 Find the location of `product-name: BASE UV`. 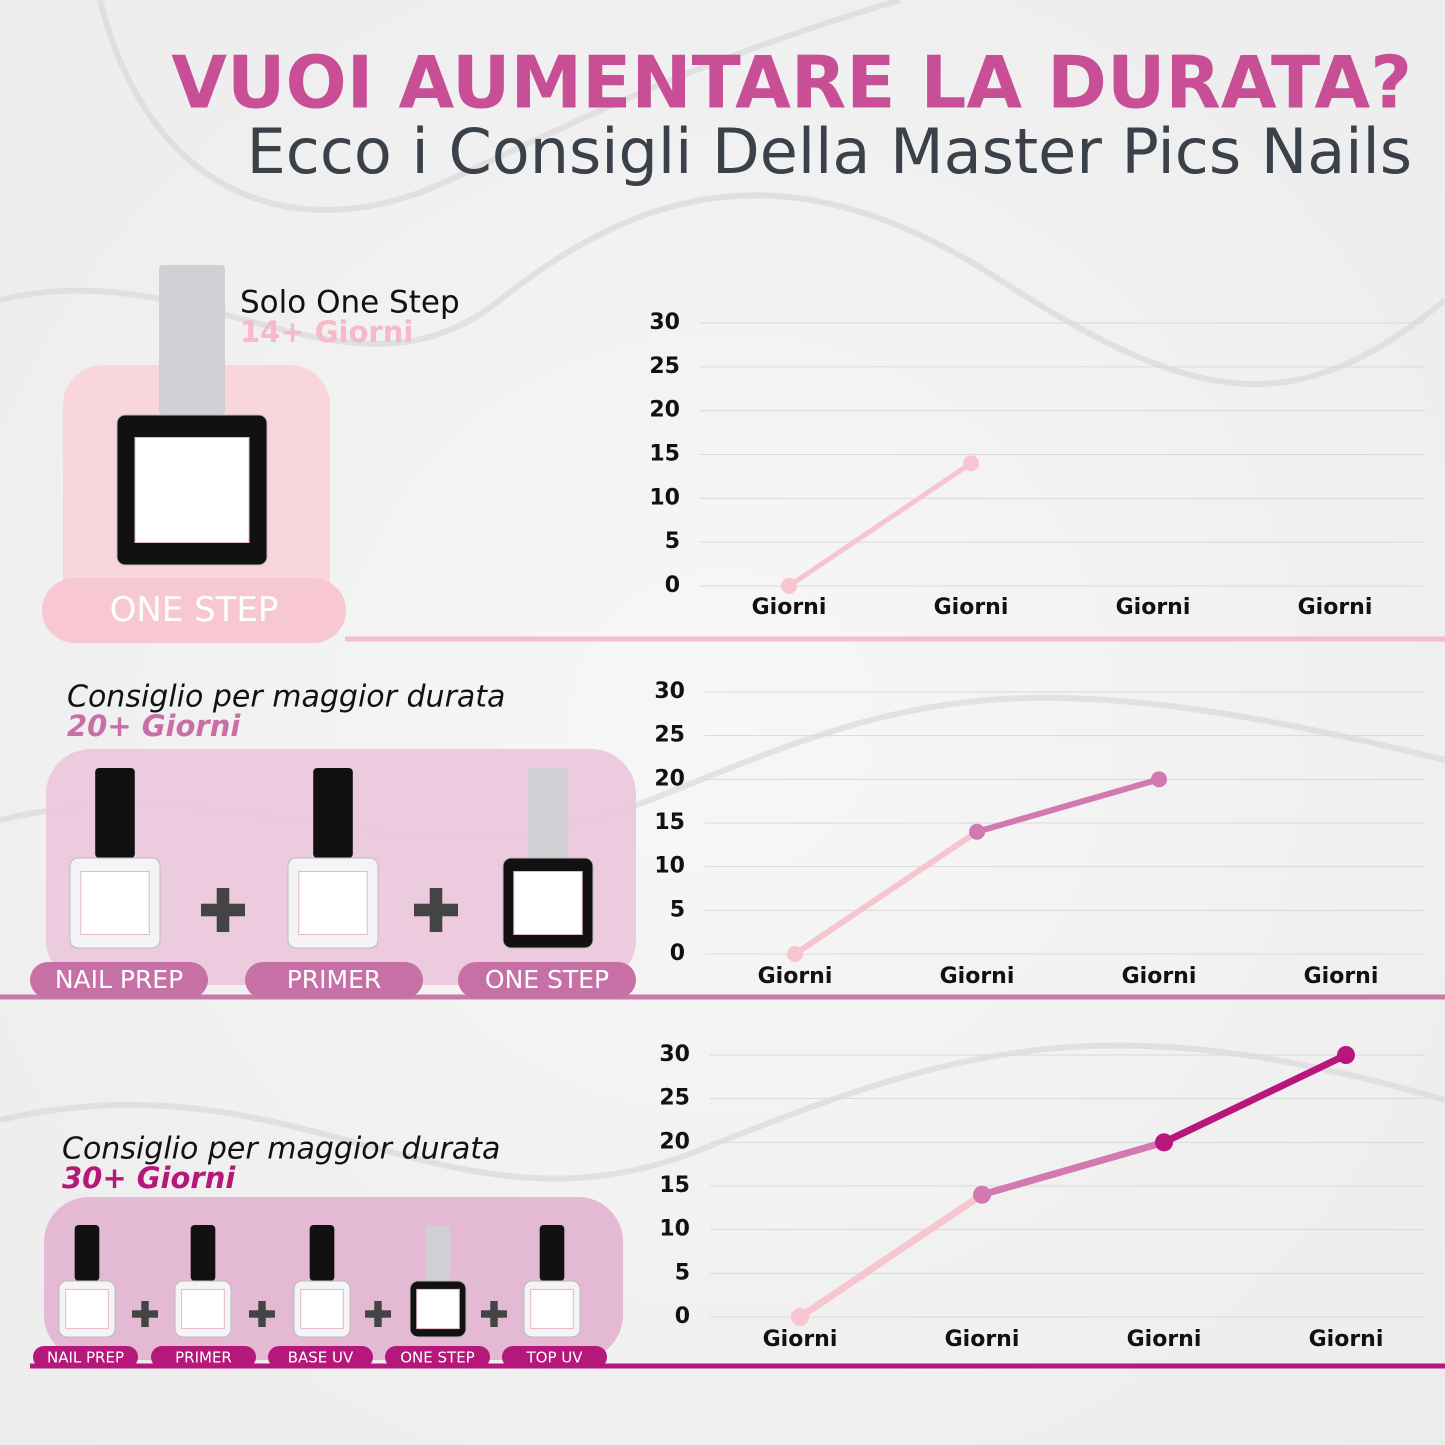

product-name: BASE UV is located at coordinates (321, 1358).